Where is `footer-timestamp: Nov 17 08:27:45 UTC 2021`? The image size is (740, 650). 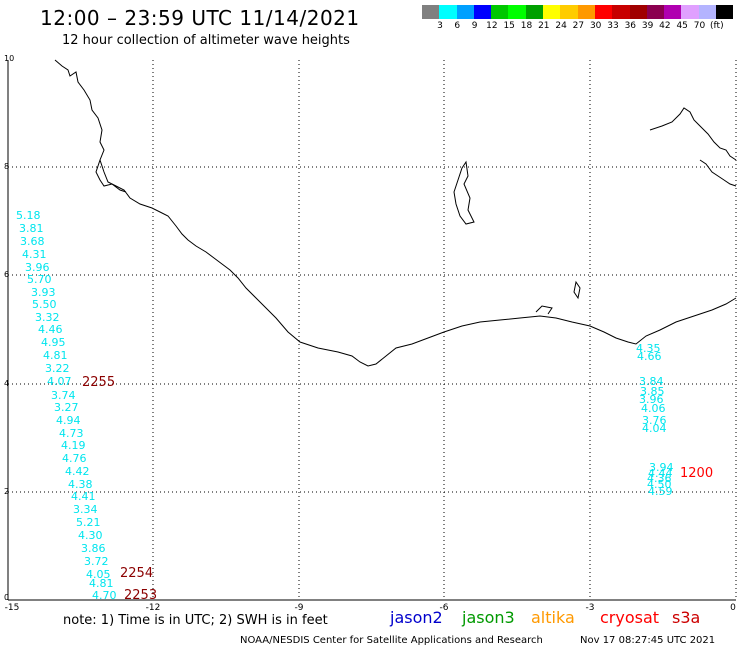 footer-timestamp: Nov 17 08:27:45 UTC 2021 is located at coordinates (648, 640).